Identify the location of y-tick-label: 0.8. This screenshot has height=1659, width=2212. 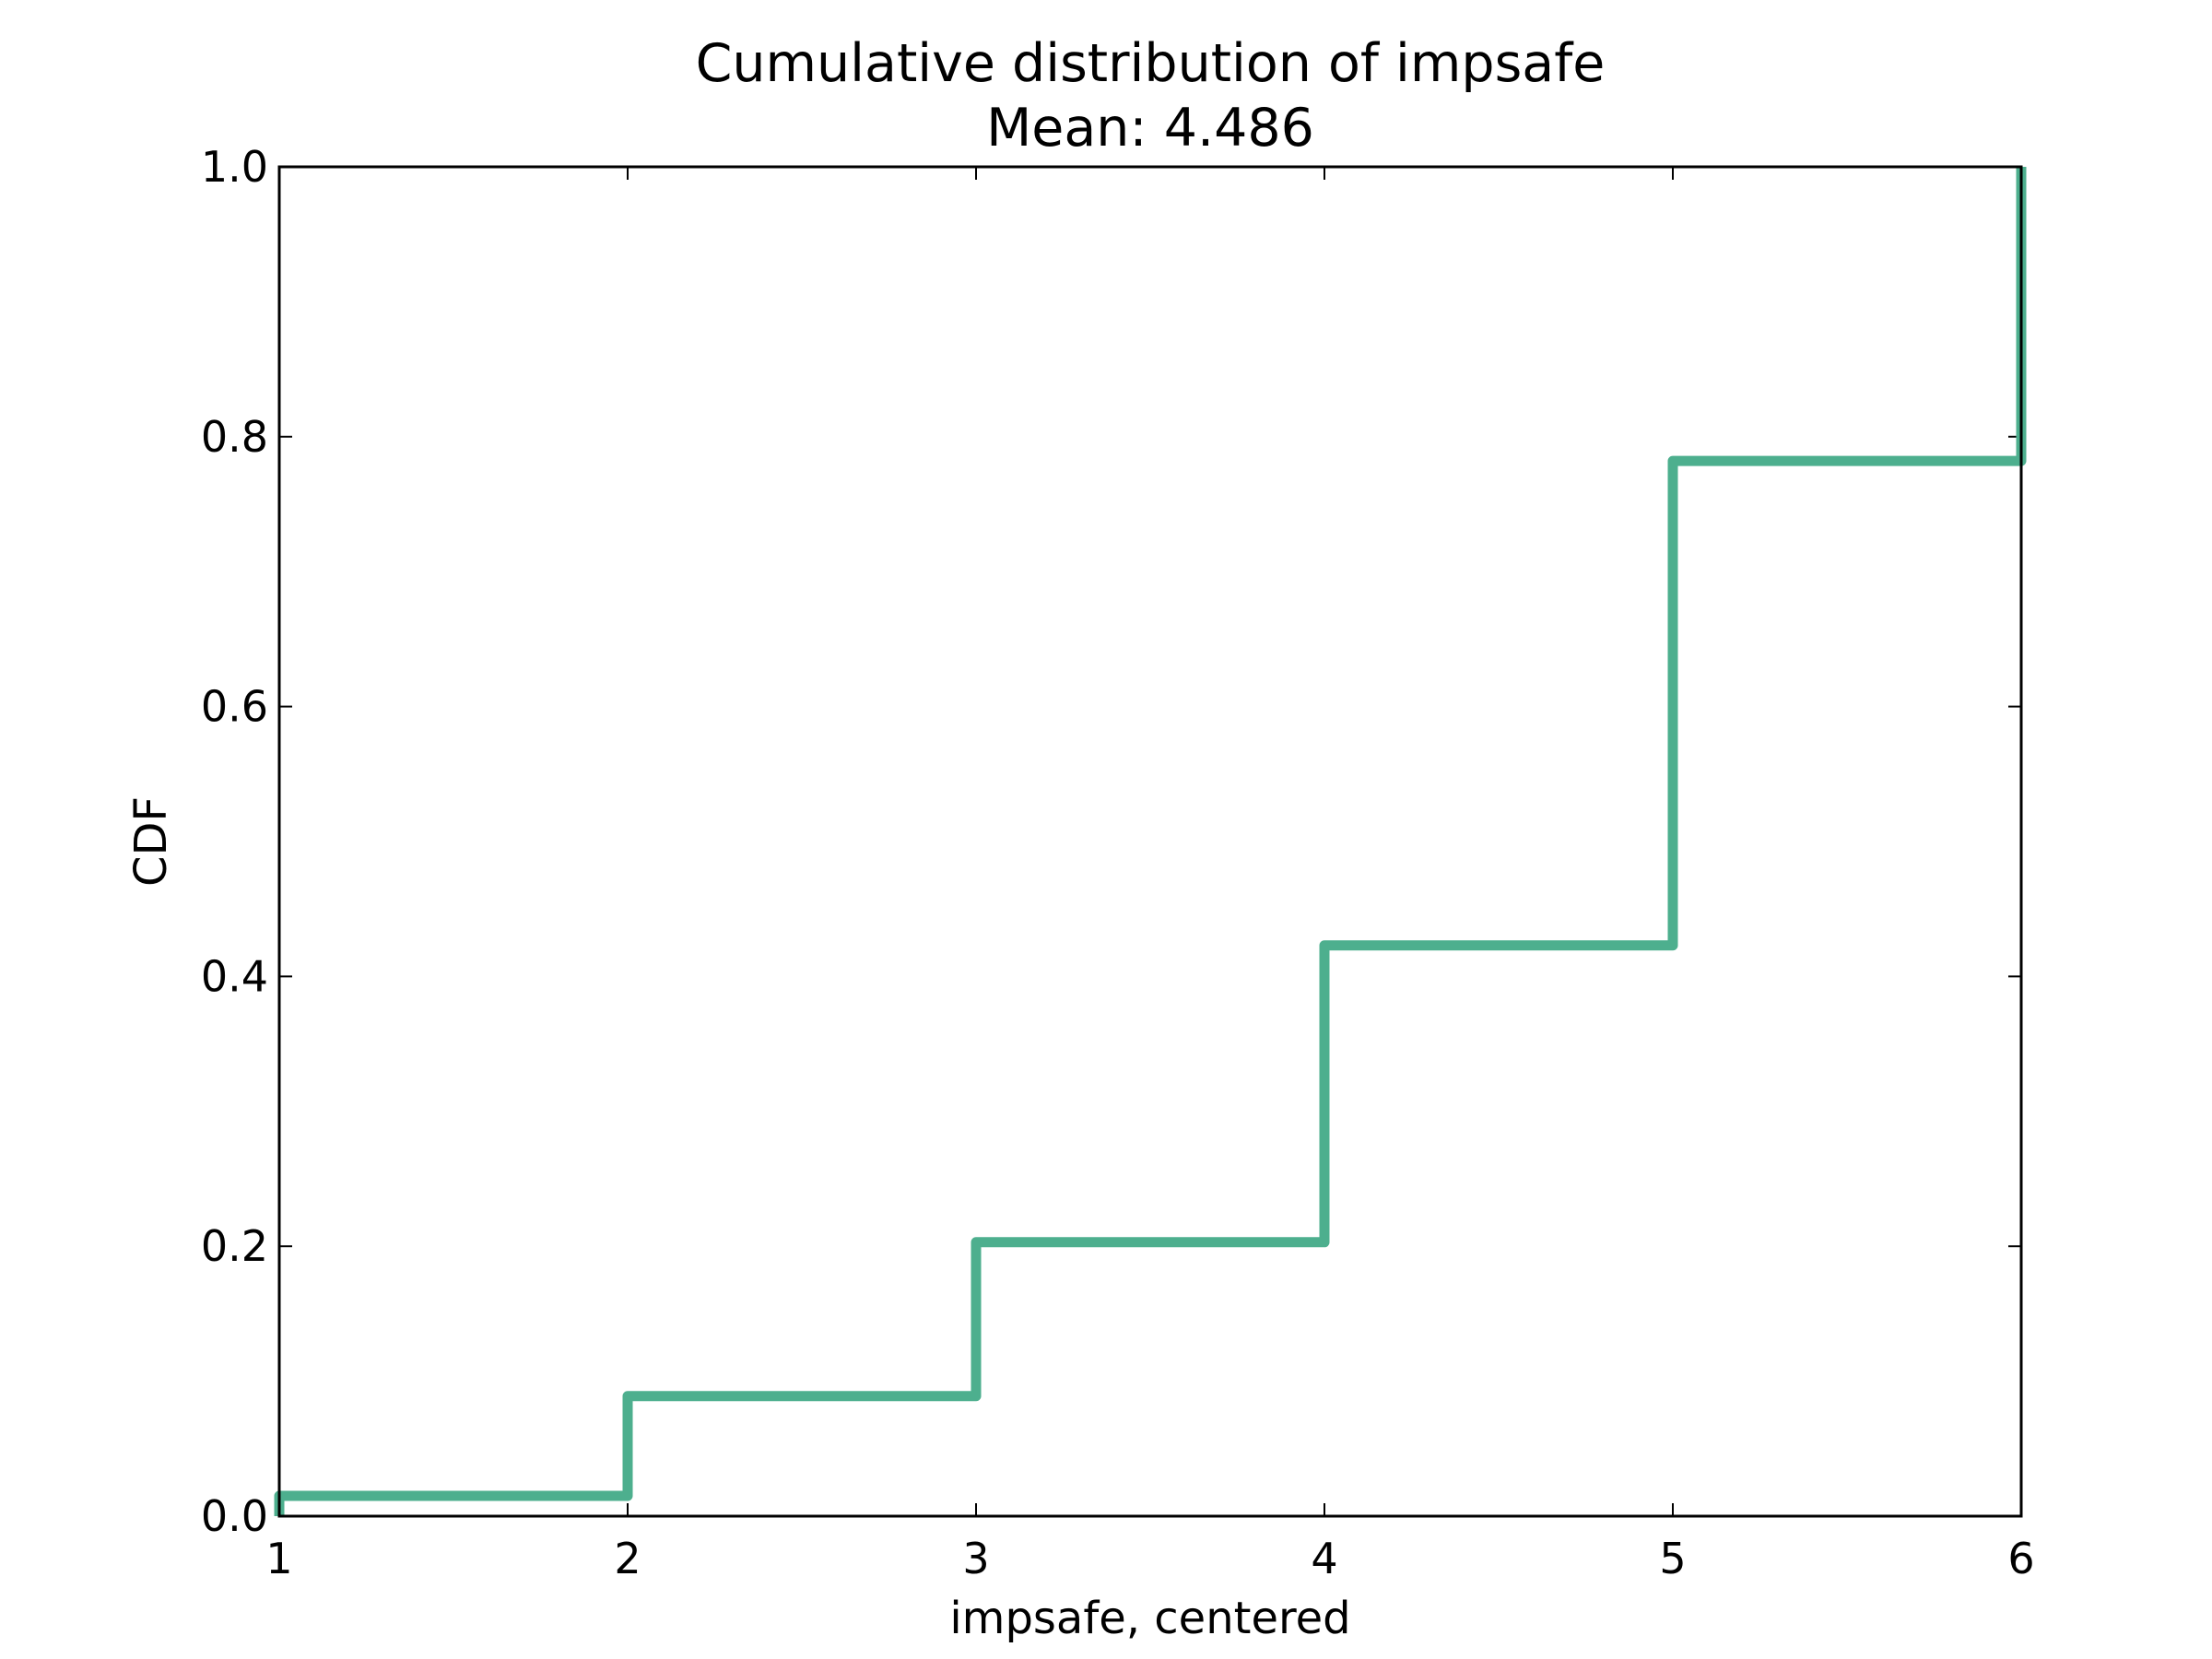
(234, 437).